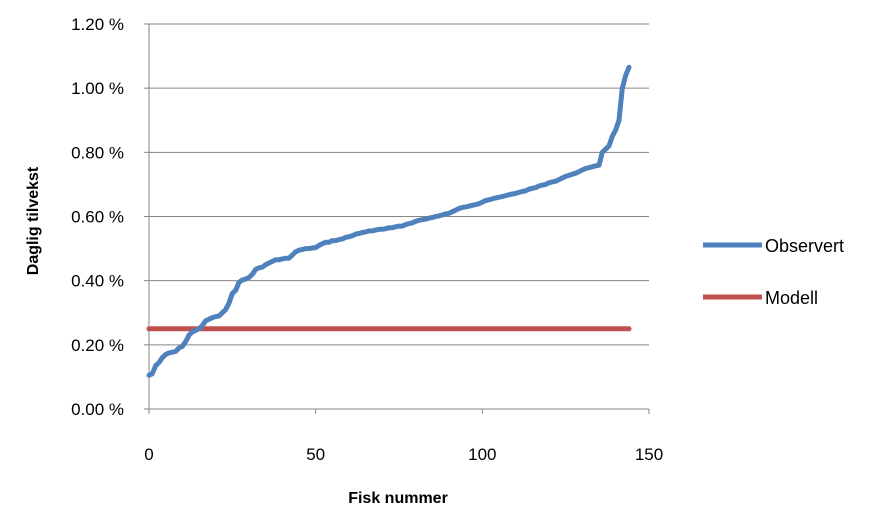 The width and height of the screenshot is (871, 515). What do you see at coordinates (33, 220) in the screenshot?
I see `y-axis-title: Daglig tilvekst` at bounding box center [33, 220].